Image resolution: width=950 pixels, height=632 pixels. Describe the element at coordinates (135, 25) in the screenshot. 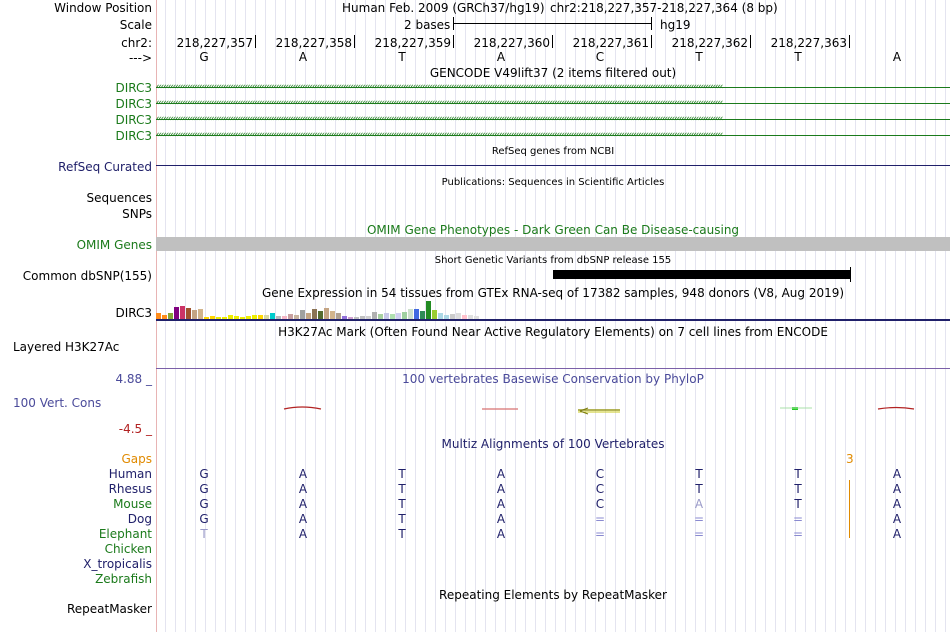

I see `scale-label: Scale` at that location.